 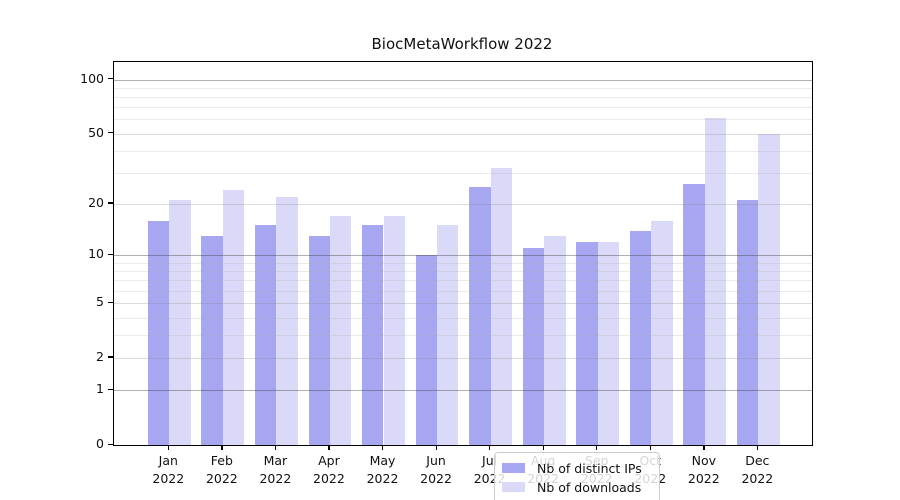 I want to click on bar-ips-oct, so click(x=640, y=337).